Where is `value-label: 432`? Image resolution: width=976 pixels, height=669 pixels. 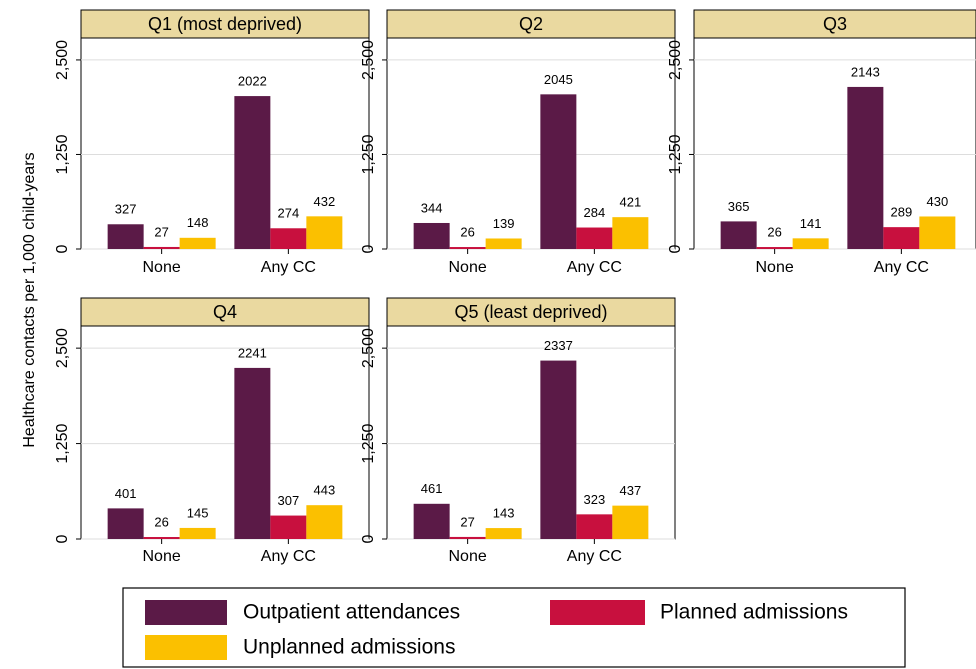 value-label: 432 is located at coordinates (325, 201).